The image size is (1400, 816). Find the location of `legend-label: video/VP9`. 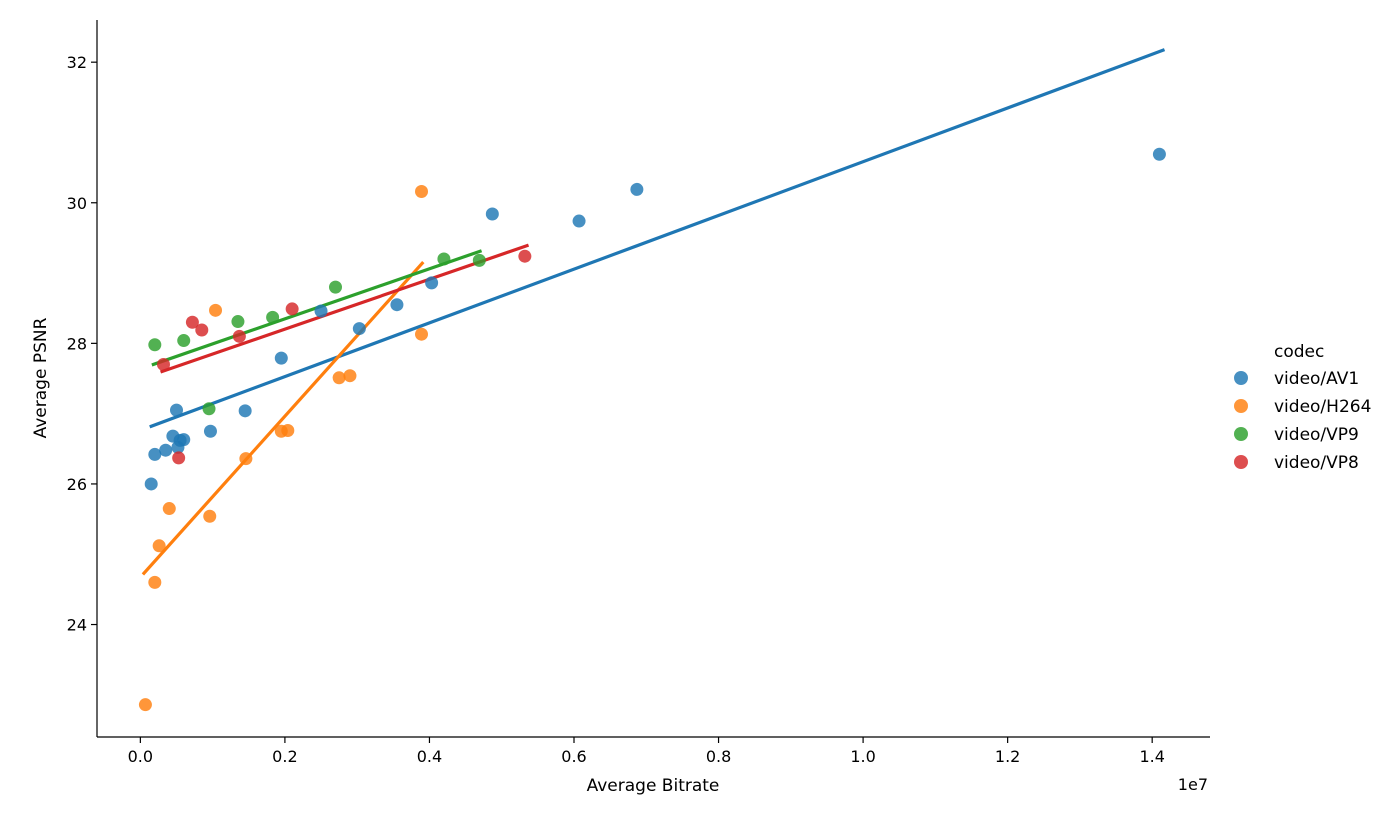

legend-label: video/VP9 is located at coordinates (1316, 435).